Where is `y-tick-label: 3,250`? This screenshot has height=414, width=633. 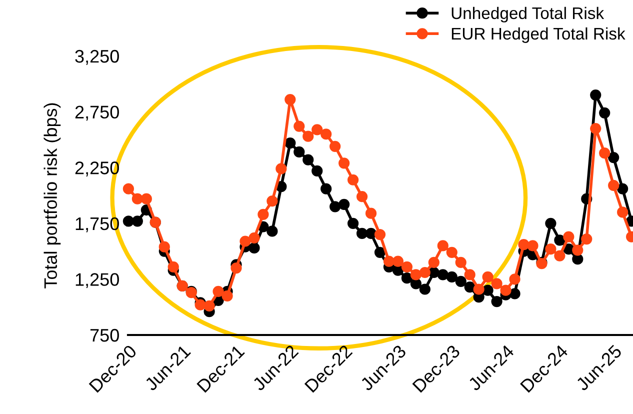
y-tick-label: 3,250 is located at coordinates (97, 57).